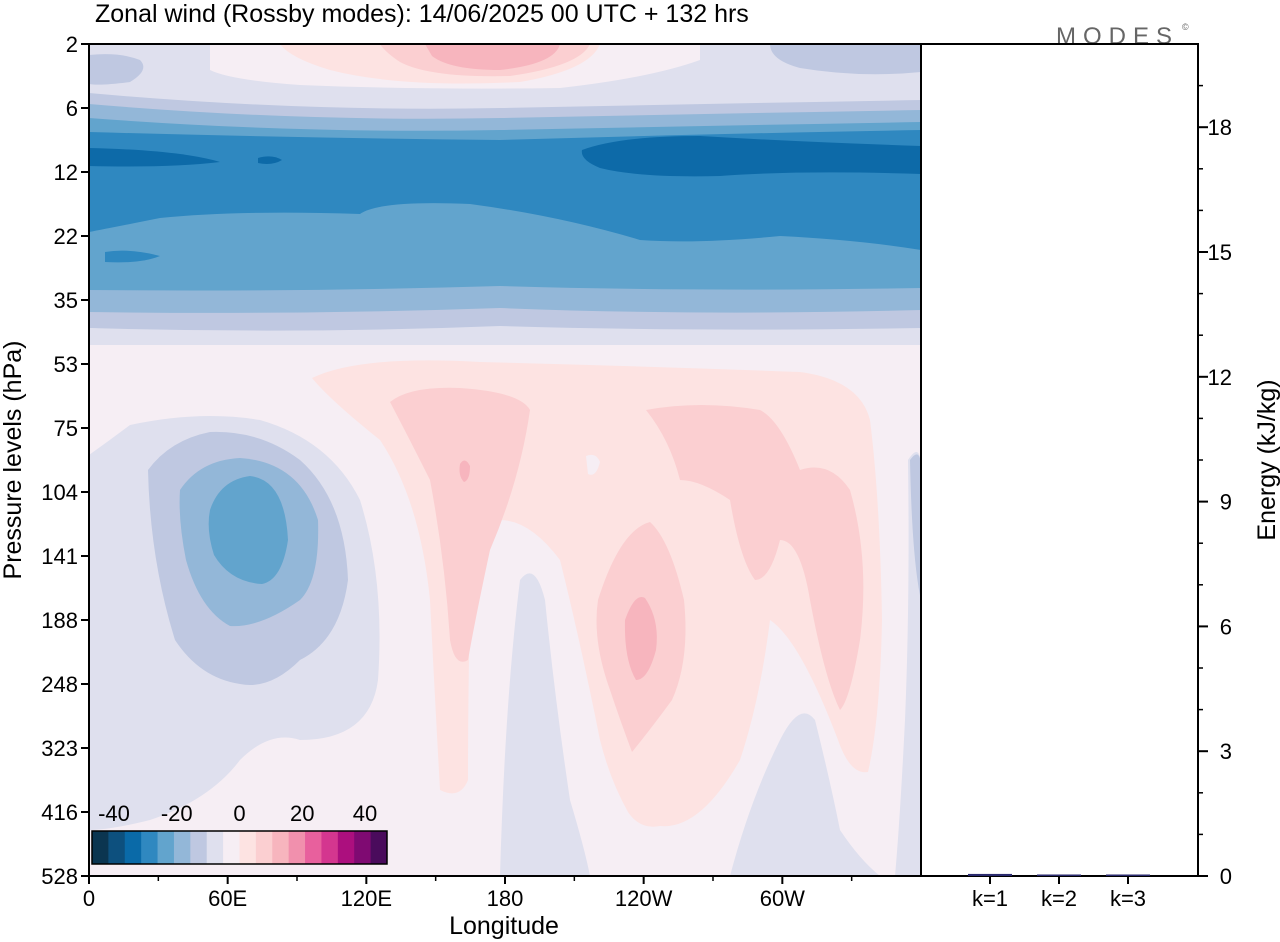 The width and height of the screenshot is (1280, 942). I want to click on contour-band-very-strong-easterly-spot, so click(270, 160).